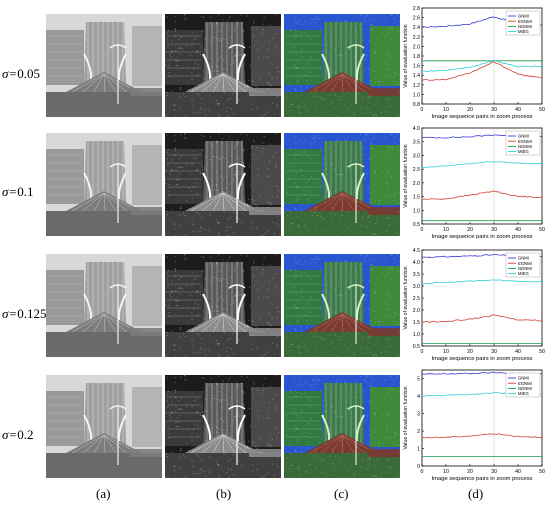  What do you see at coordinates (416, 287) in the screenshot?
I see `y-tick-label: 3.0` at bounding box center [416, 287].